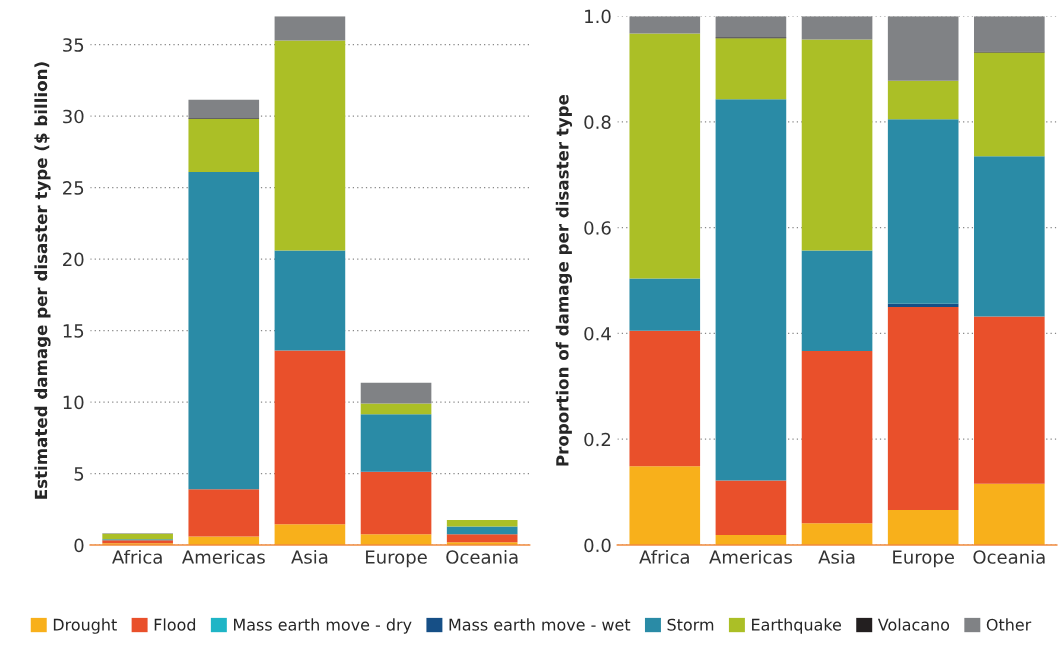 This screenshot has width=1062, height=645. I want to click on y-tick-label: 30, so click(73, 116).